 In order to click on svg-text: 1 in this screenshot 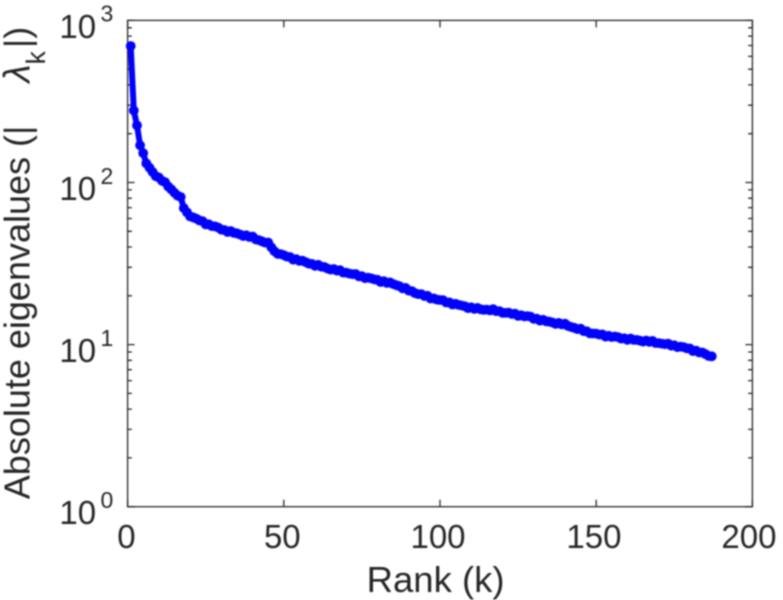, I will do `click(107, 338)`.